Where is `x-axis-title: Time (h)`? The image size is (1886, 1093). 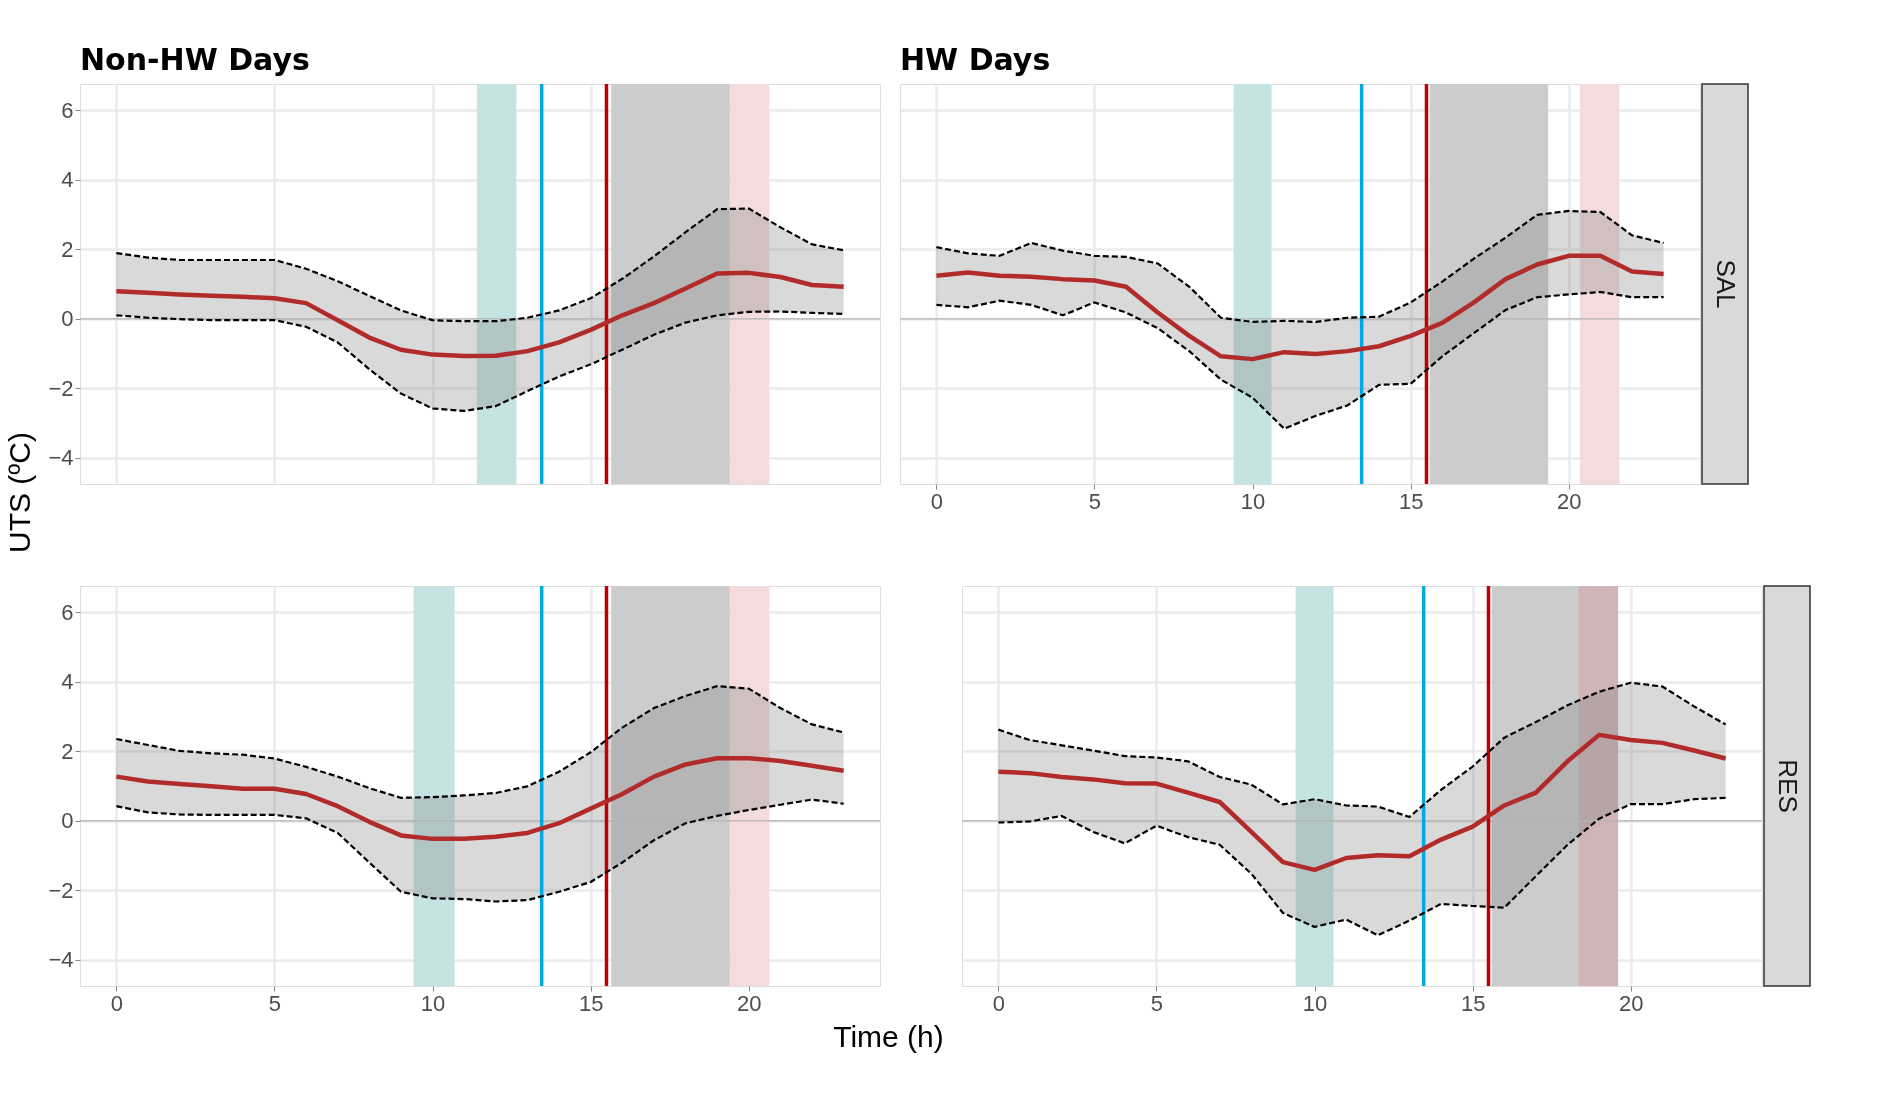
x-axis-title: Time (h) is located at coordinates (888, 1036).